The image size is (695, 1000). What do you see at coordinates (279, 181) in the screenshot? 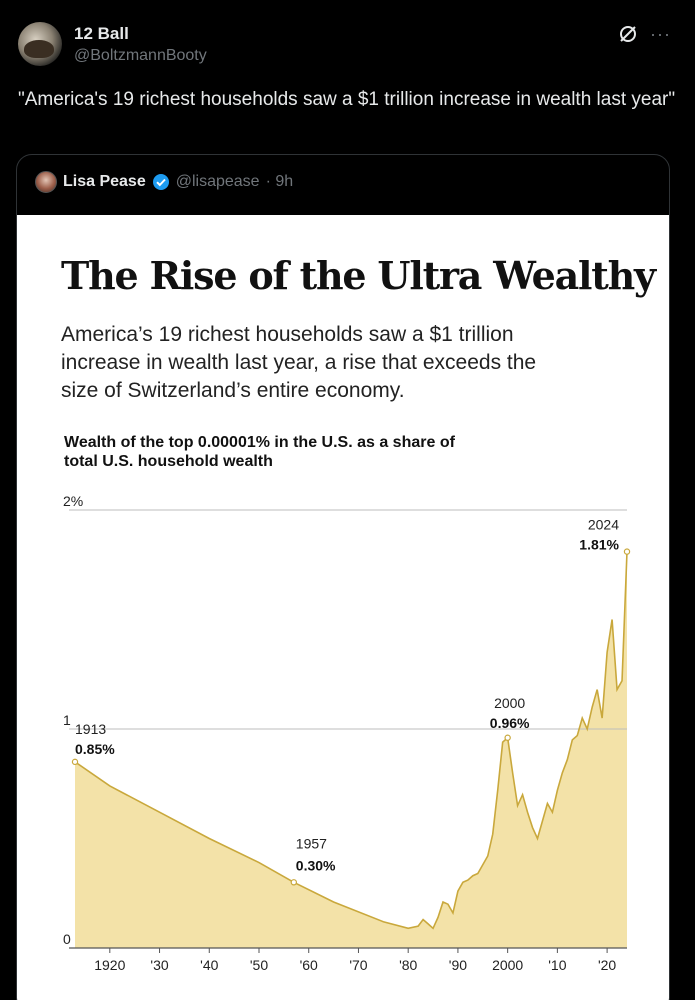
I see `quote-timestamp: · 9h` at bounding box center [279, 181].